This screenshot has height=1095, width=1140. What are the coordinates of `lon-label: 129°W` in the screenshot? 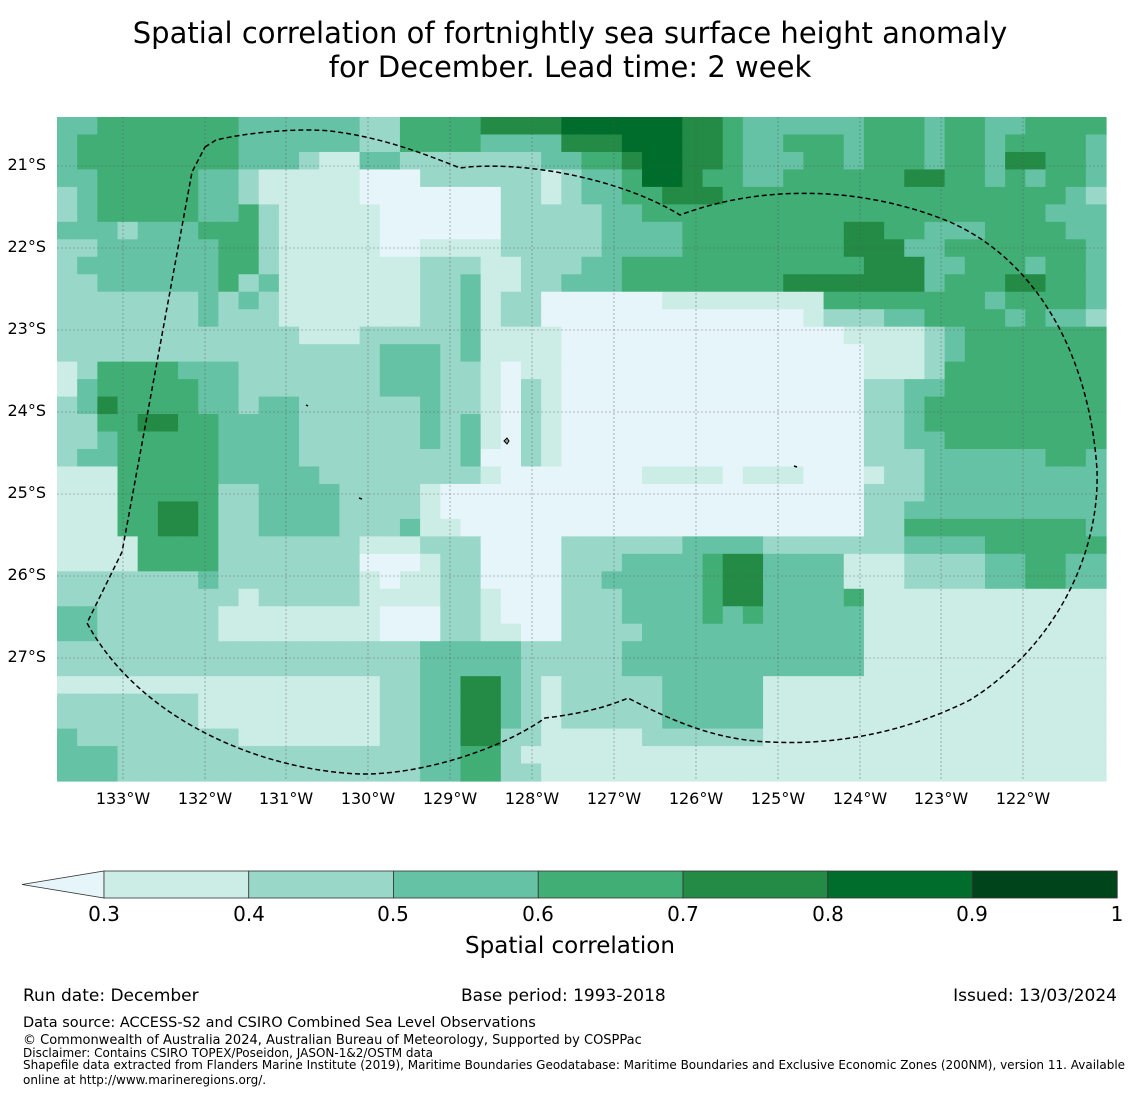 It's located at (450, 798).